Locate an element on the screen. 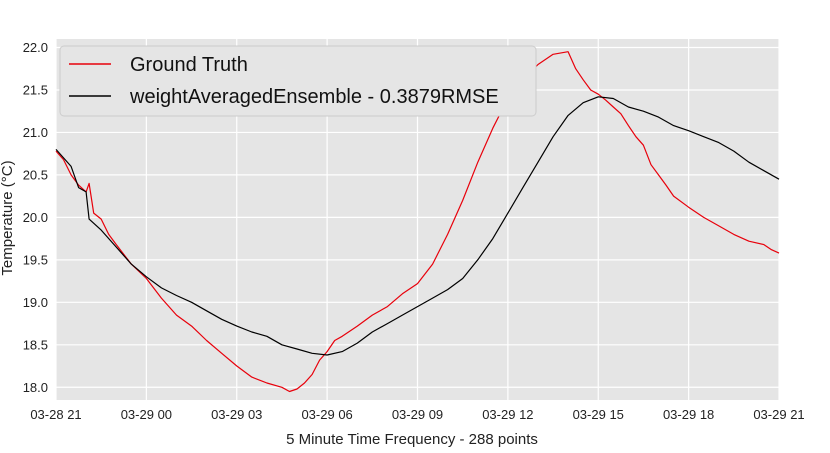  y-tick-label: 18.0 is located at coordinates (35, 387).